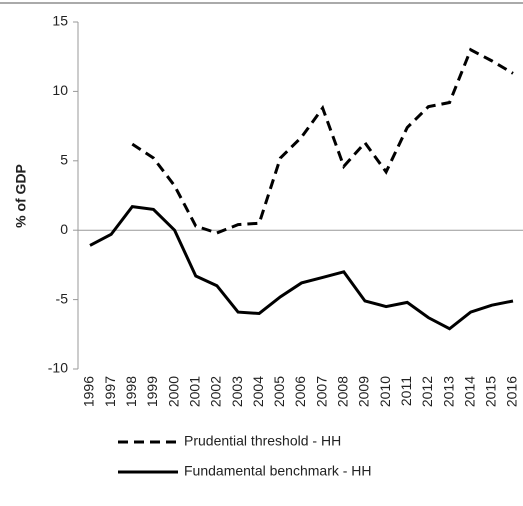 The width and height of the screenshot is (523, 506). What do you see at coordinates (469, 391) in the screenshot?
I see `x-tick-label: 2014` at bounding box center [469, 391].